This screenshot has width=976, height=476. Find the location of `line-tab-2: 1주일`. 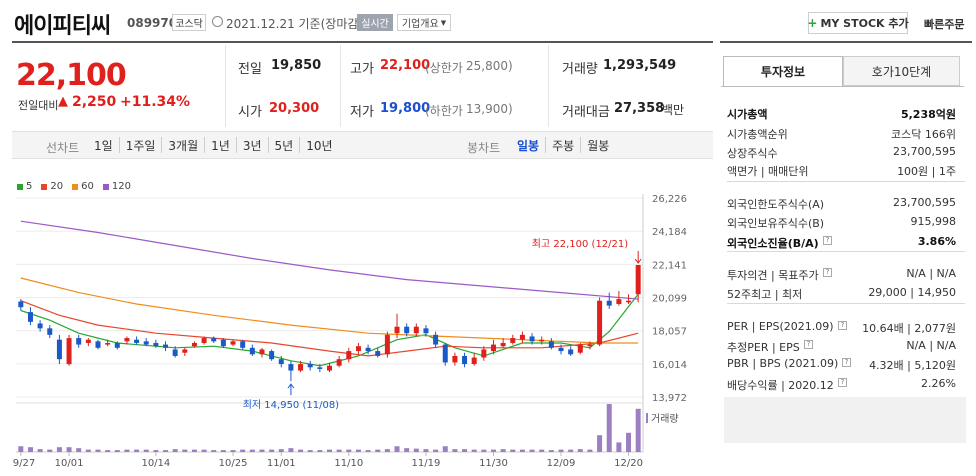

line-tab-2: 1주일 is located at coordinates (140, 145).